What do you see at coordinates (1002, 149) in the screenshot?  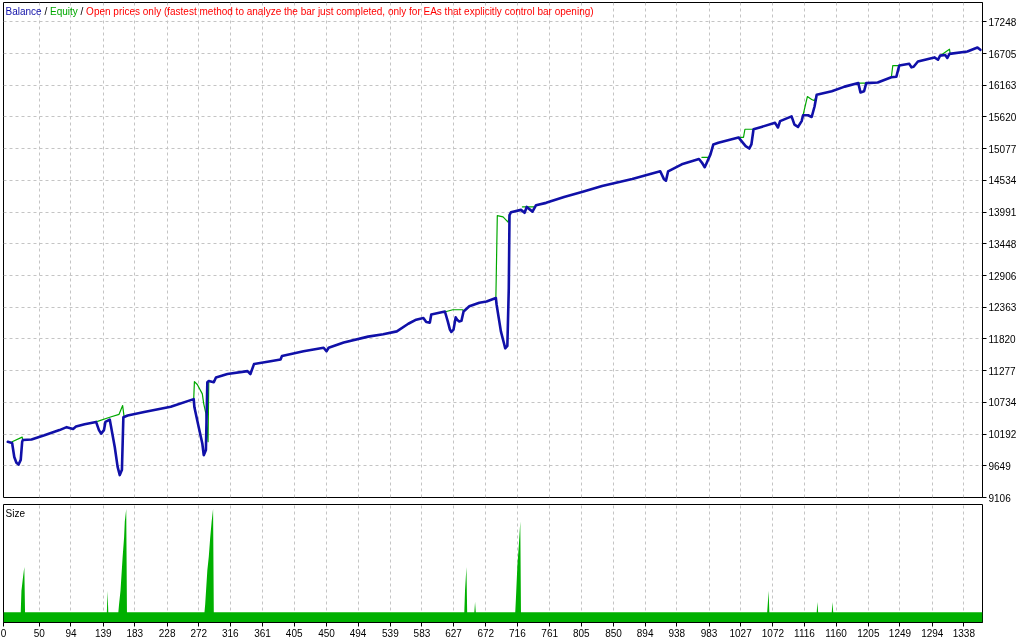 I see `y-tick-label: 15077` at bounding box center [1002, 149].